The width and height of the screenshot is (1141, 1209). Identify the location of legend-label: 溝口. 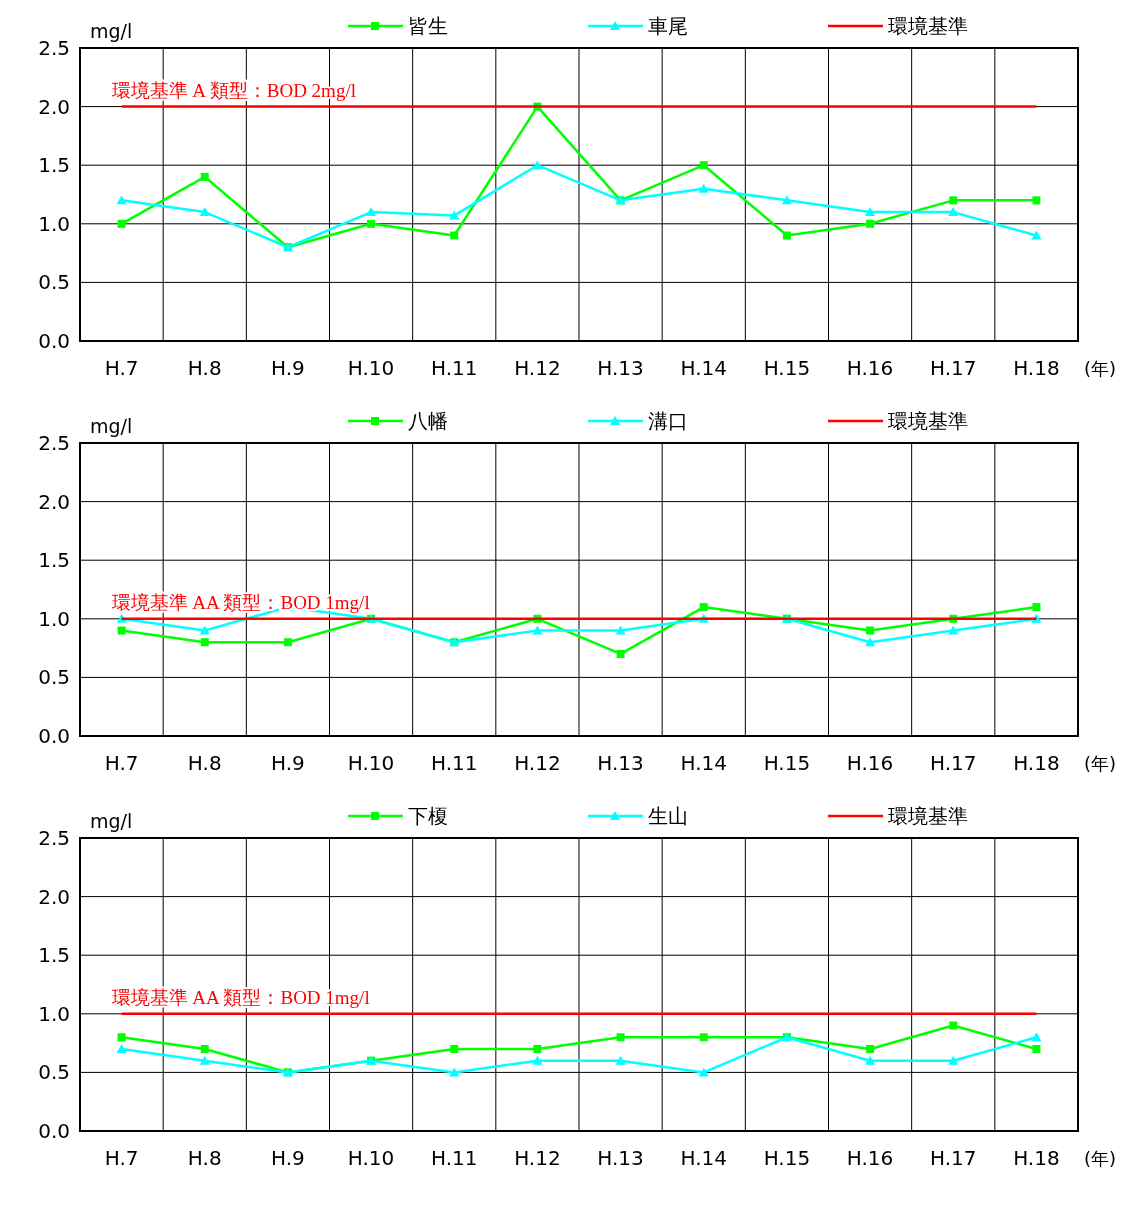
(668, 421).